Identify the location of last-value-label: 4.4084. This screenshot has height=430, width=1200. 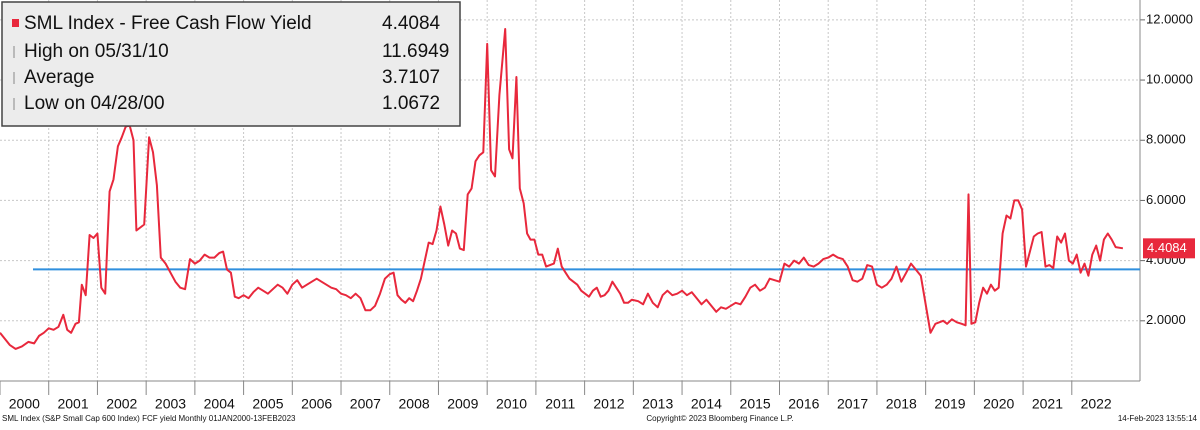
(1167, 247).